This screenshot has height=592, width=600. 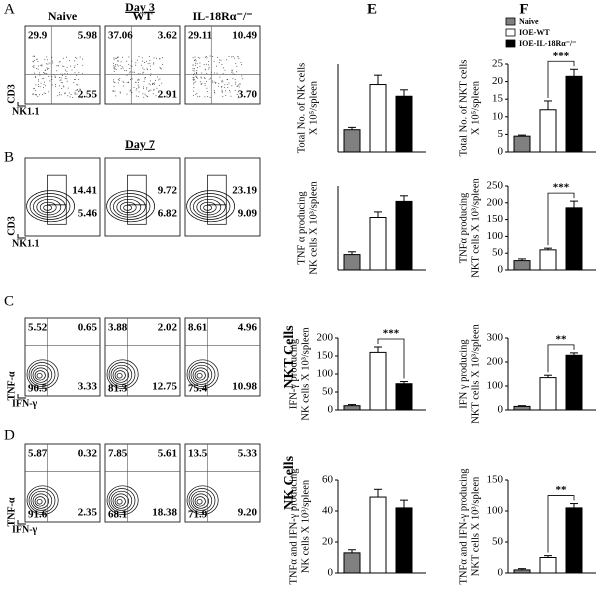 What do you see at coordinates (498, 99) in the screenshot?
I see `y-tick-label: 15` at bounding box center [498, 99].